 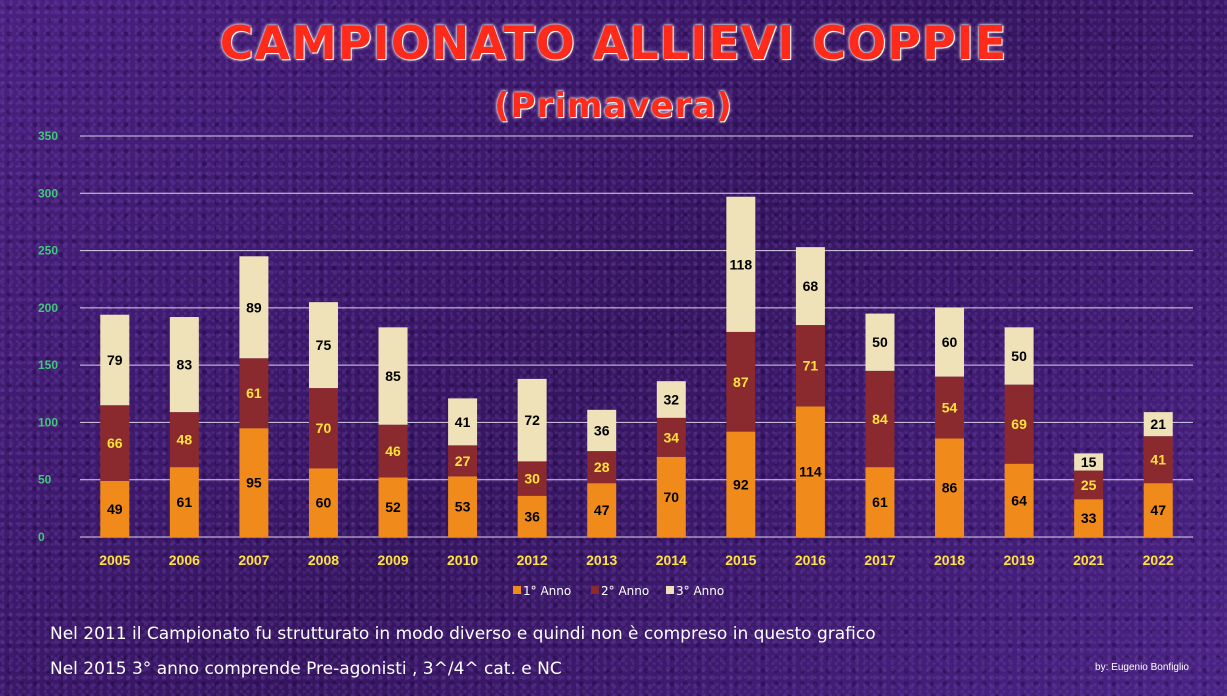 I want to click on data-label: 89, so click(x=254, y=307).